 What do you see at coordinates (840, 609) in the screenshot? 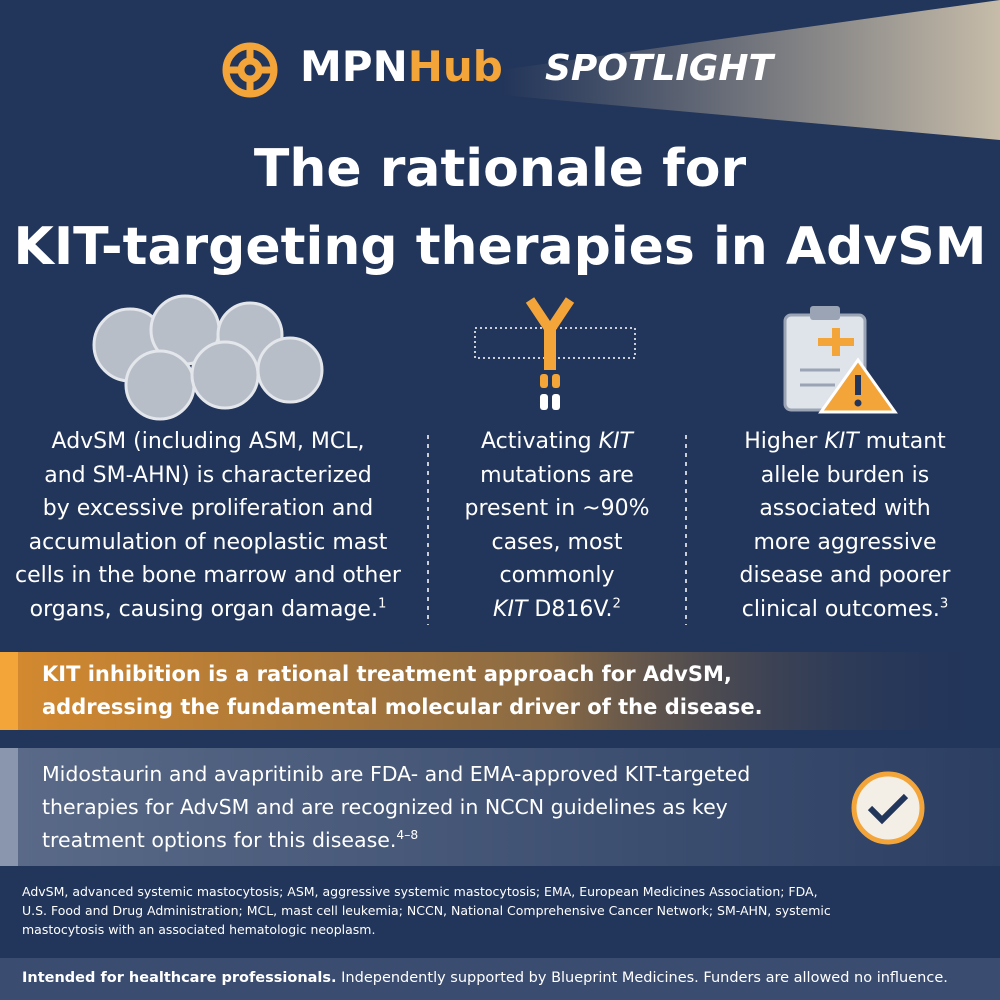
I see `text-run: clinical outcomes.` at bounding box center [840, 609].